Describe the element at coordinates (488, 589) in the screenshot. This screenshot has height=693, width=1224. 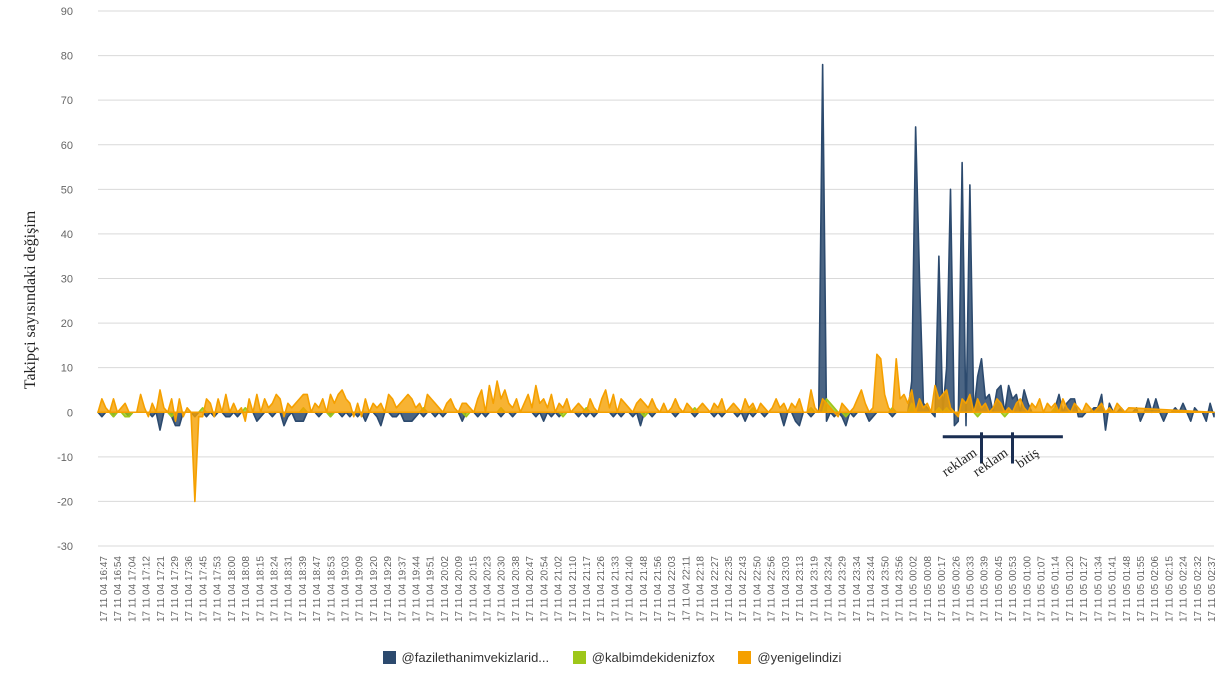
I see `x-tick-label-27: 17 11 04 20:23` at that location.